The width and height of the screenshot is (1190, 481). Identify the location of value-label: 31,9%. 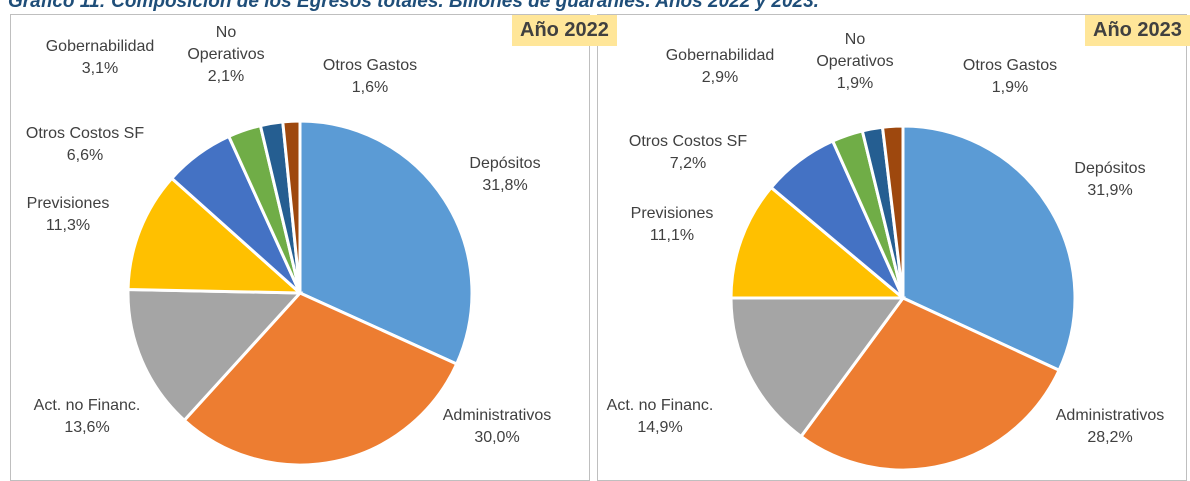
(1110, 190).